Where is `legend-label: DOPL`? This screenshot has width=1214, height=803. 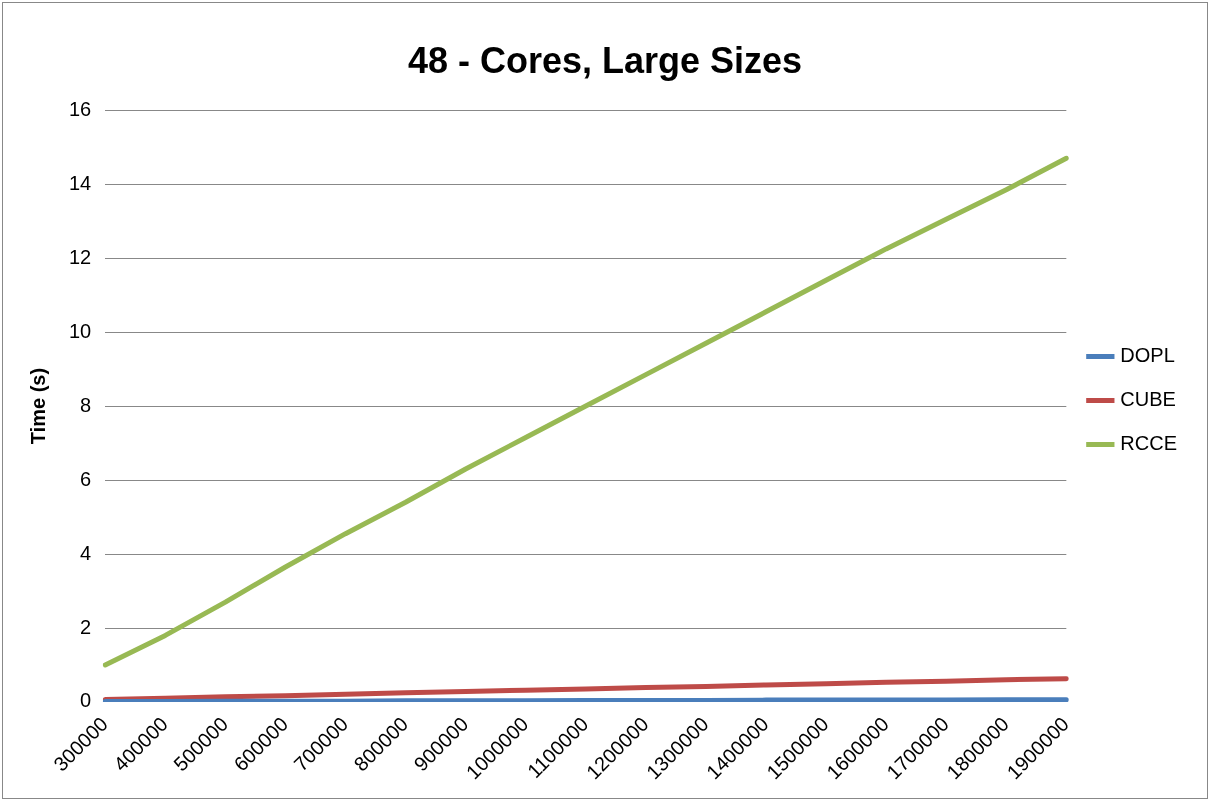 legend-label: DOPL is located at coordinates (1147, 355).